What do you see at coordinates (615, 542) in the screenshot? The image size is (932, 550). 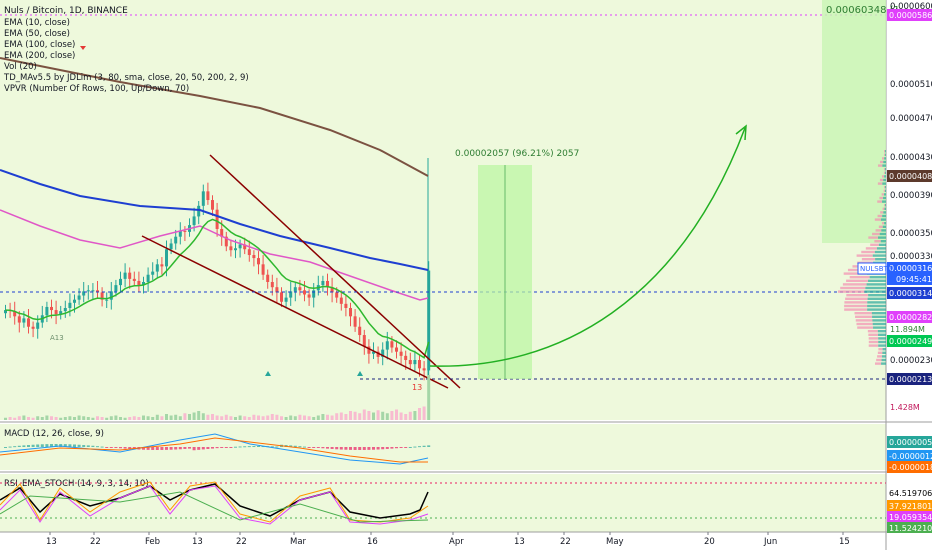 I see `time-tick-label: May` at bounding box center [615, 542].